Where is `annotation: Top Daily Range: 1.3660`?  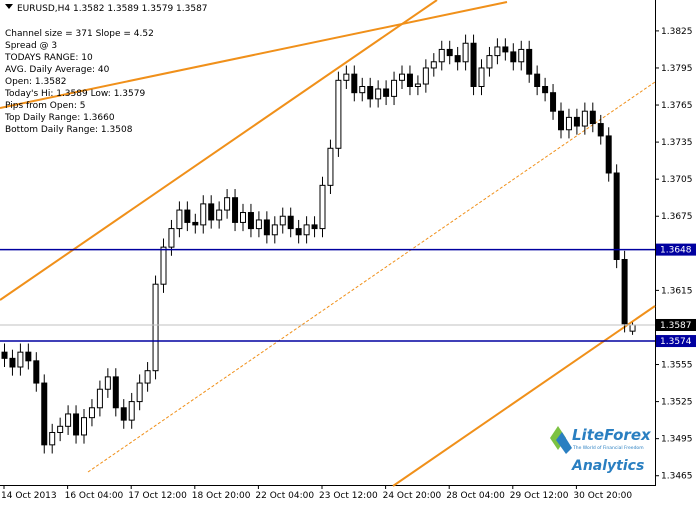
annotation: Top Daily Range: 1.3660 is located at coordinates (59, 118).